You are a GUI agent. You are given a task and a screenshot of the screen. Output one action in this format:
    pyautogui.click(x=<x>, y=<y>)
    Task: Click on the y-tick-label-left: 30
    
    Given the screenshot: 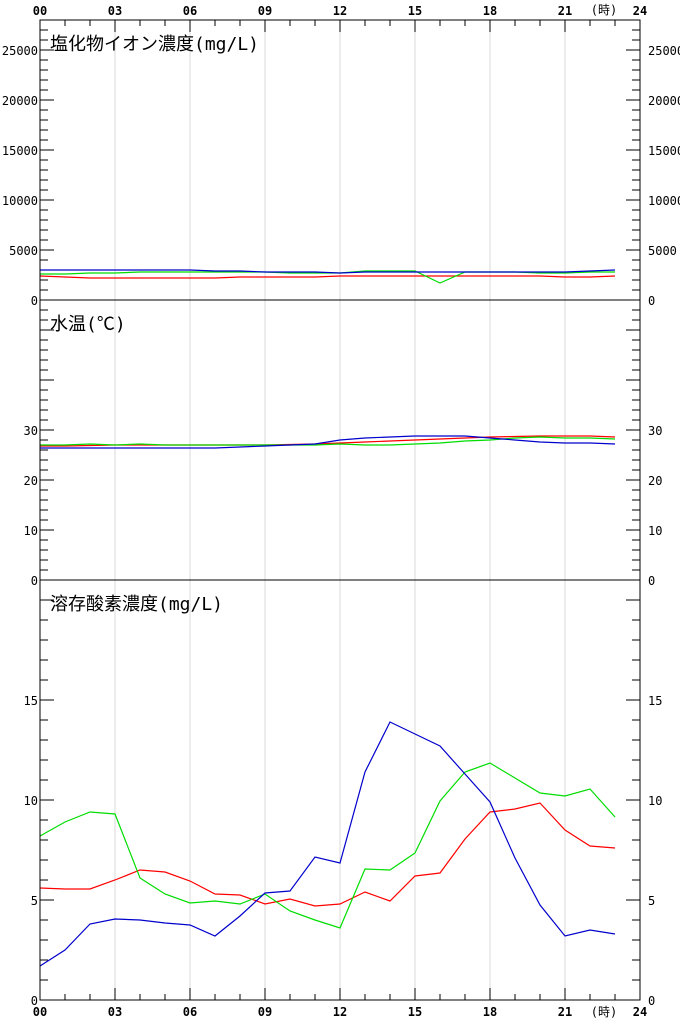 What is the action you would take?
    pyautogui.click(x=31, y=431)
    